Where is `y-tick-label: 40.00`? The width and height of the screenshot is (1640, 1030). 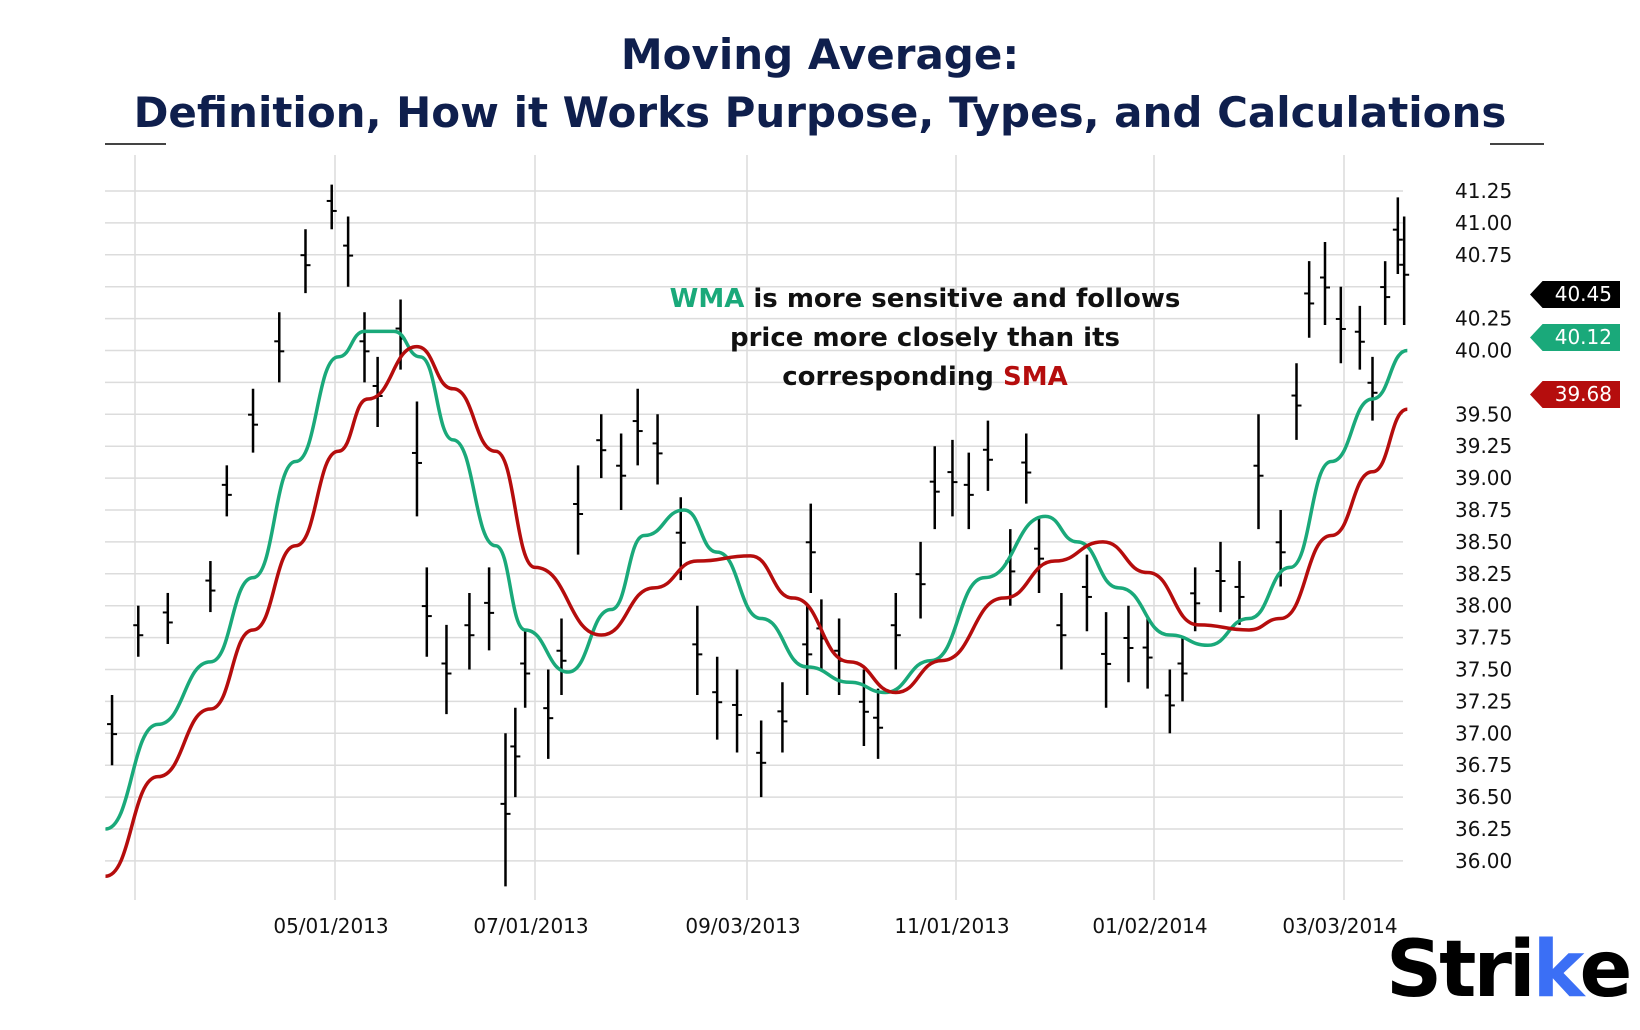
y-tick-label: 40.00 is located at coordinates (1483, 351).